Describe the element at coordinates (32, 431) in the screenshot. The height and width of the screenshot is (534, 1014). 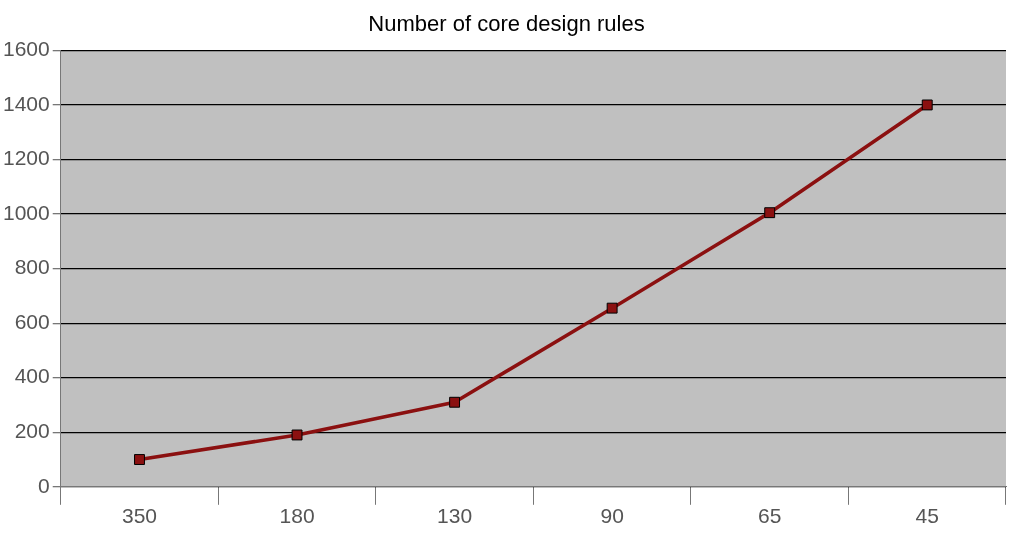
I see `y-tick-label: 200` at that location.